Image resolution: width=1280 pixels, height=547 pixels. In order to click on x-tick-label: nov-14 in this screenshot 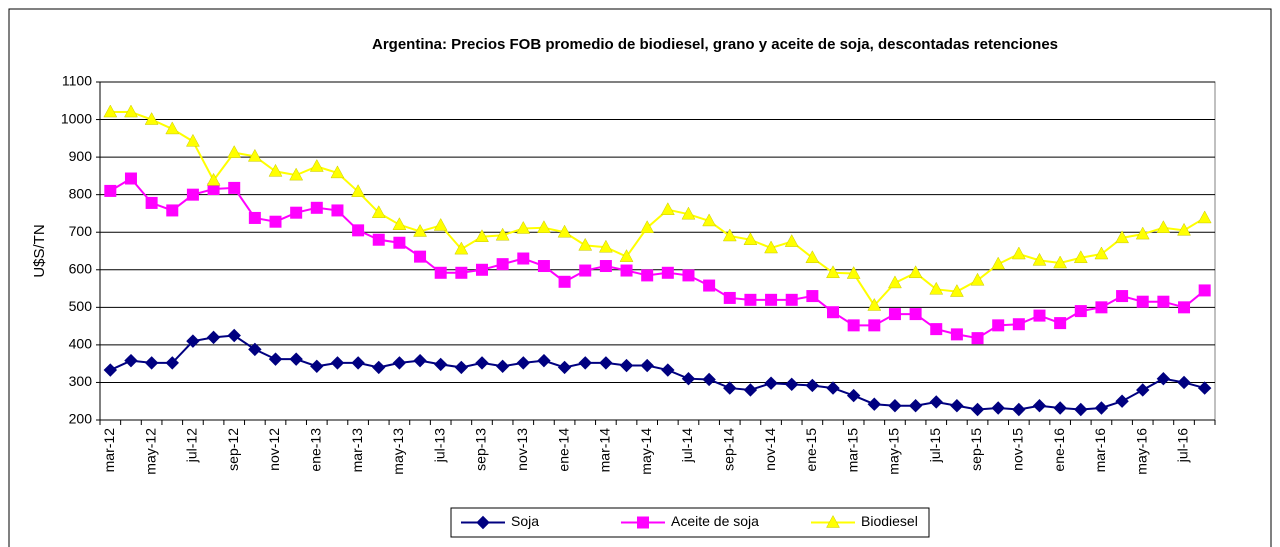, I will do `click(770, 449)`.